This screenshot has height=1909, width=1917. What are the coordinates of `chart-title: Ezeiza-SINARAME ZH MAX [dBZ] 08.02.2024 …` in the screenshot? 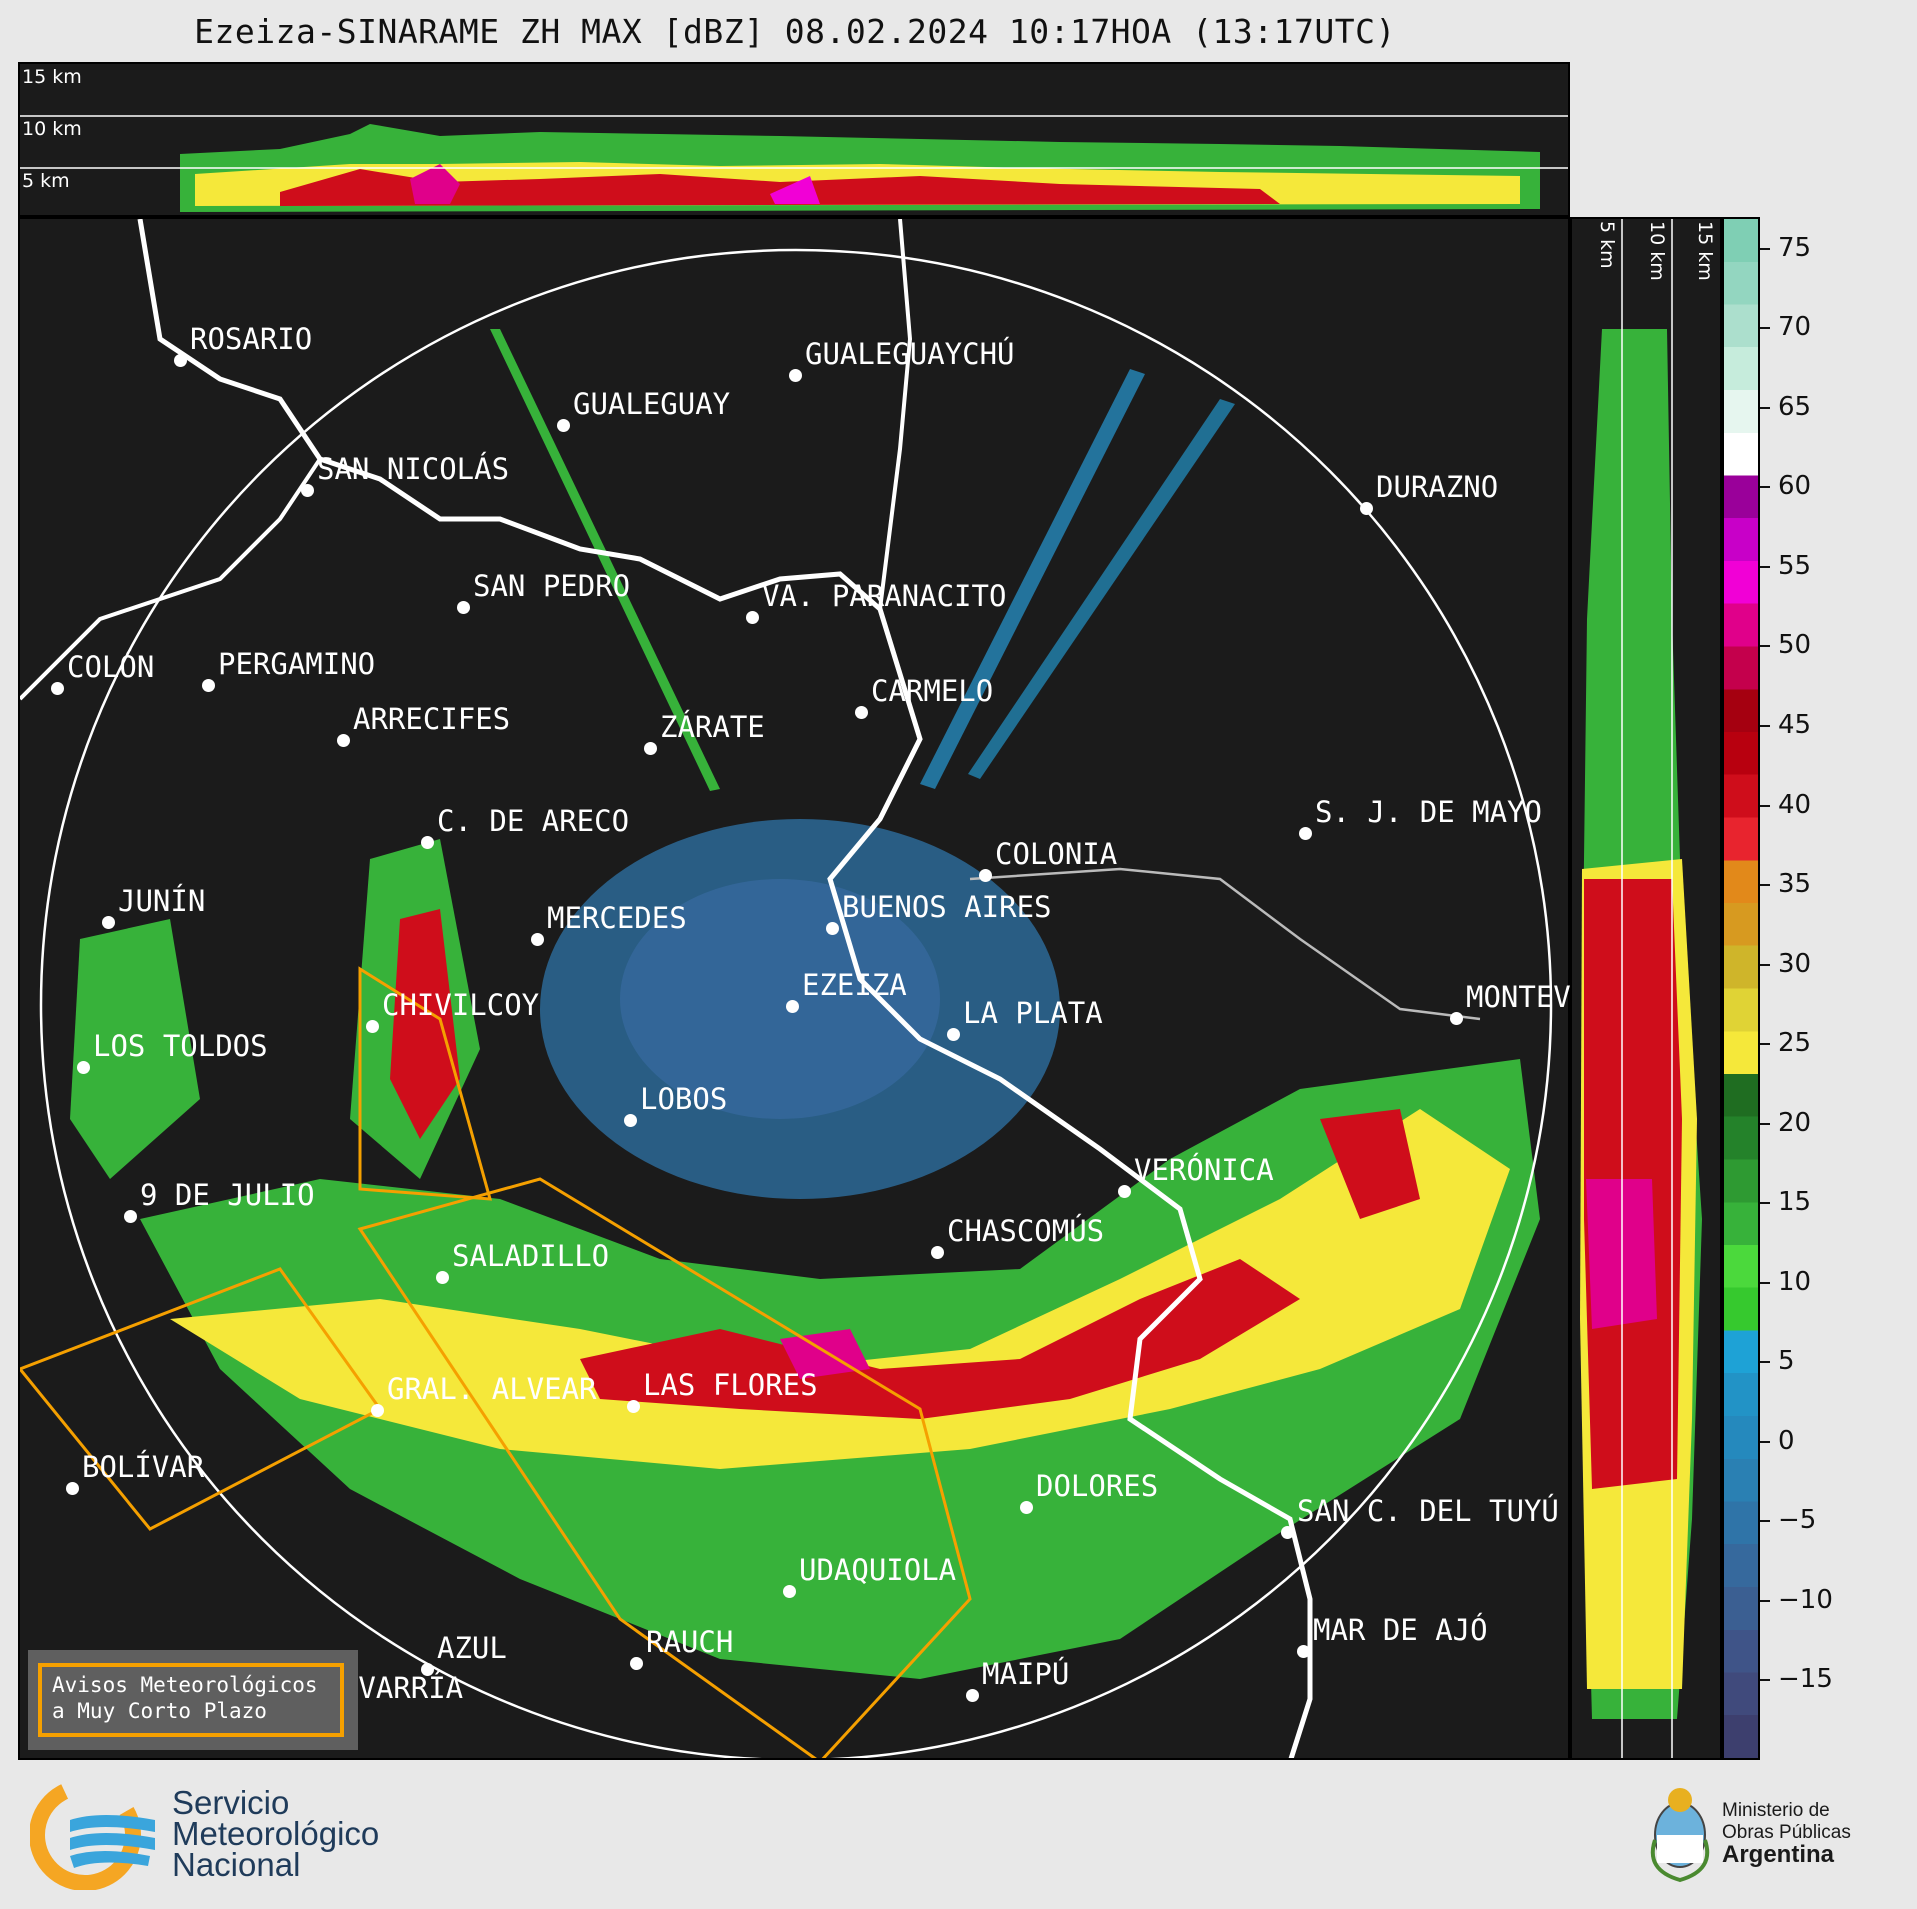 It's located at (795, 31).